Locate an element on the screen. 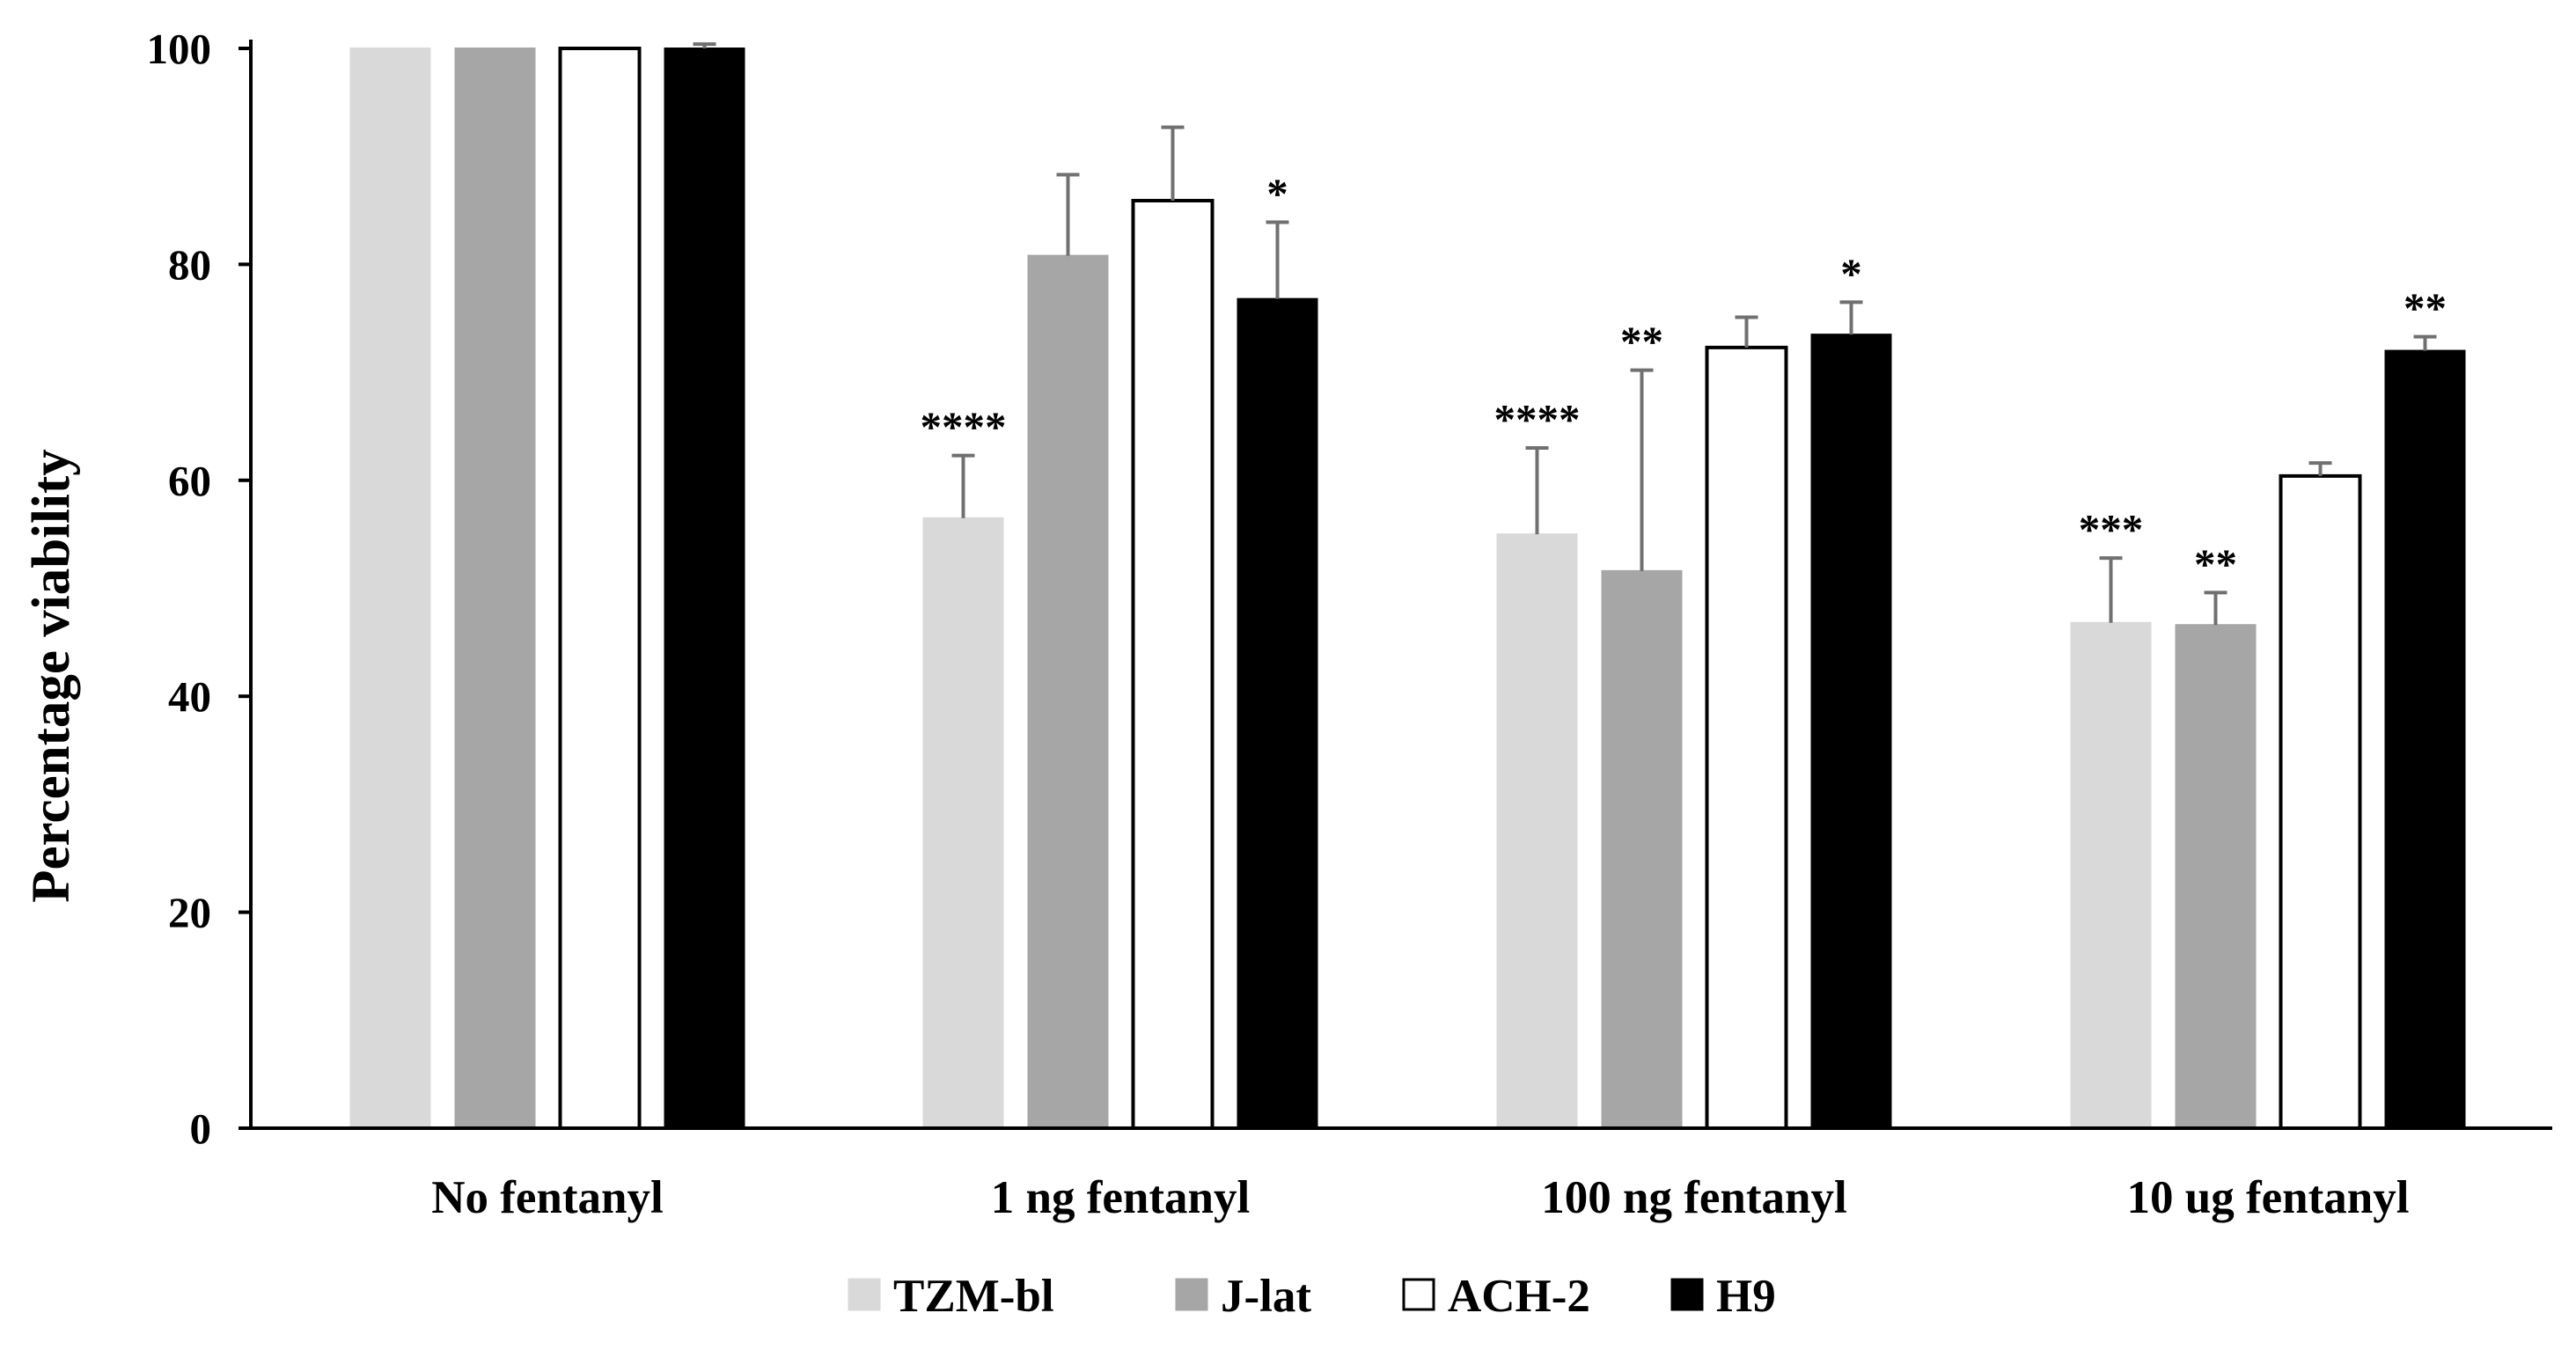 This screenshot has width=2576, height=1357. x-category-label: 1 ng fentanyl is located at coordinates (1120, 1197).